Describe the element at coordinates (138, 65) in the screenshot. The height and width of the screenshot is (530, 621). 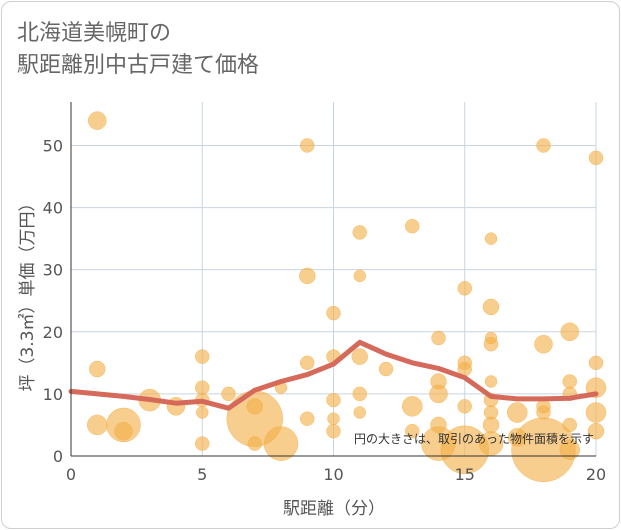
I see `title-line-2: 駅距離別中古戸建て価格` at that location.